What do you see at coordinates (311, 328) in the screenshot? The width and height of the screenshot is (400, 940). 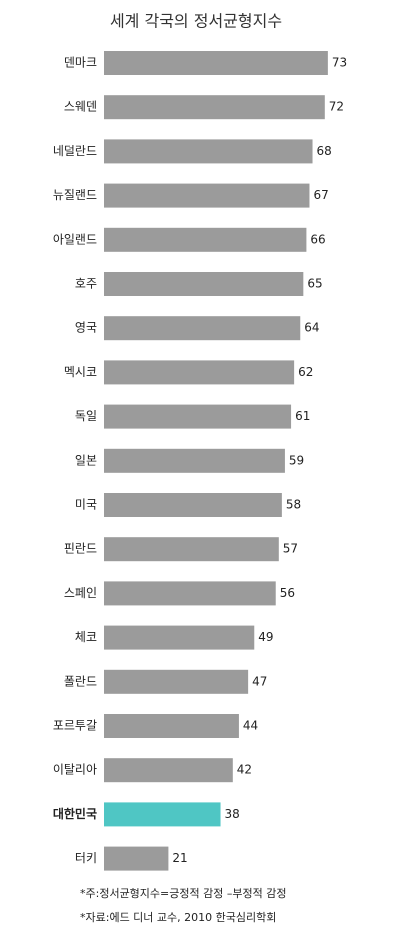 I see `value-label: 64` at bounding box center [311, 328].